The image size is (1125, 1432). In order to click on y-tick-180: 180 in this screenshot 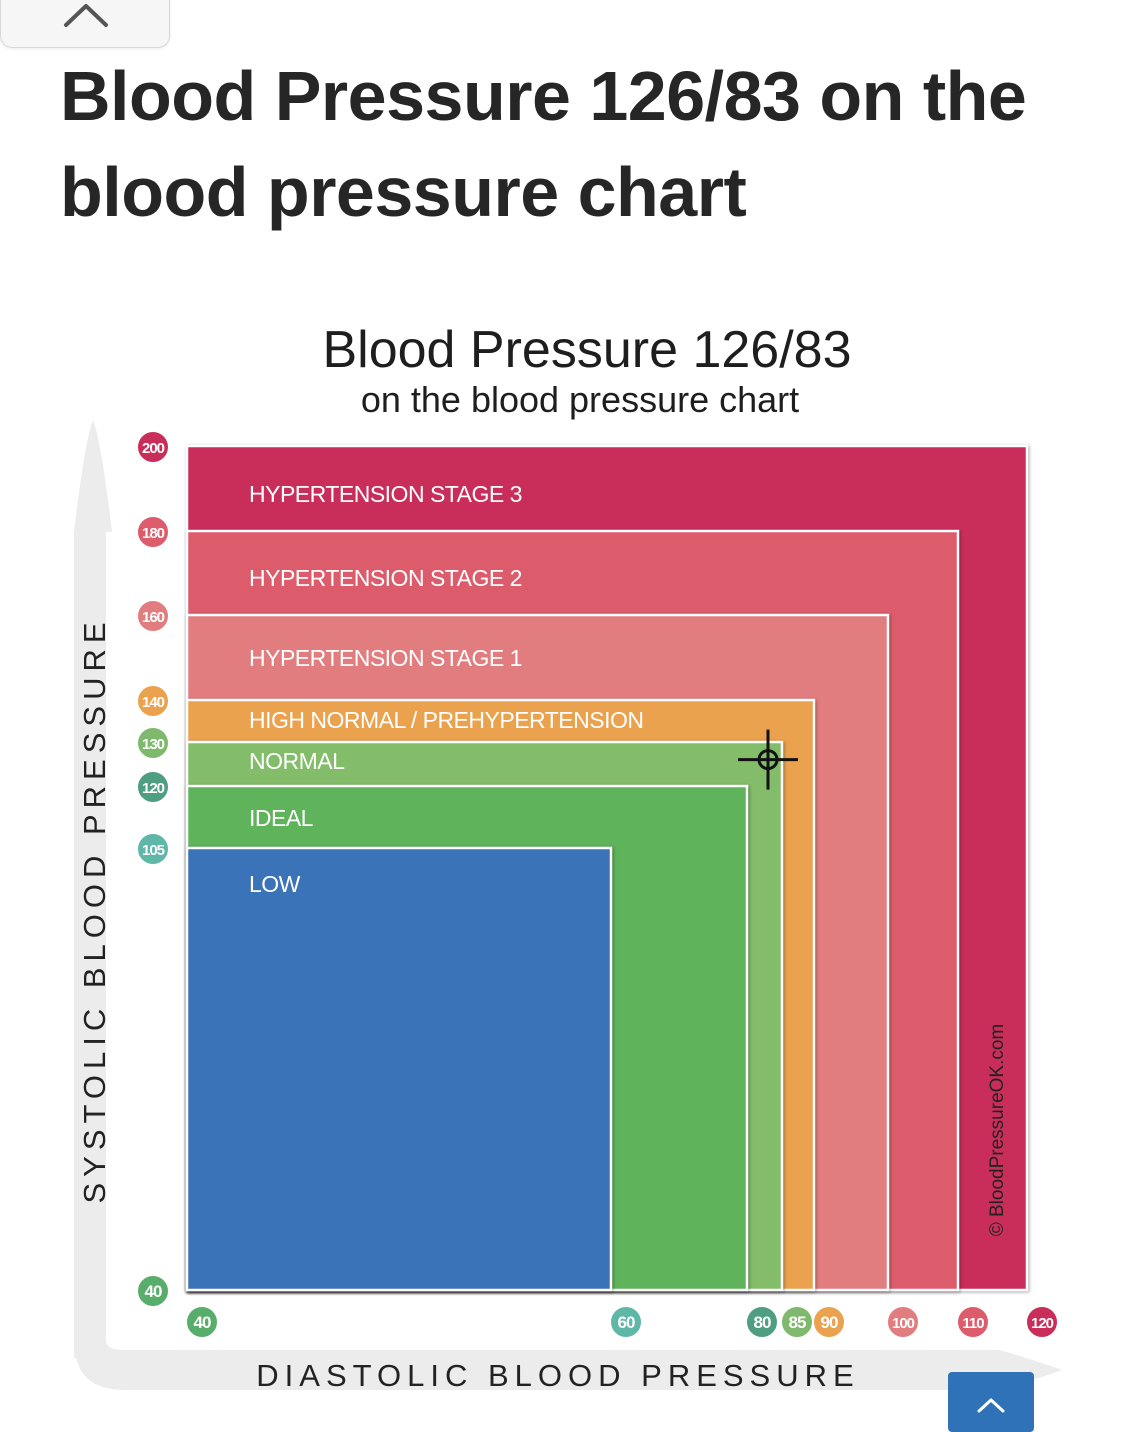, I will do `click(153, 533)`.